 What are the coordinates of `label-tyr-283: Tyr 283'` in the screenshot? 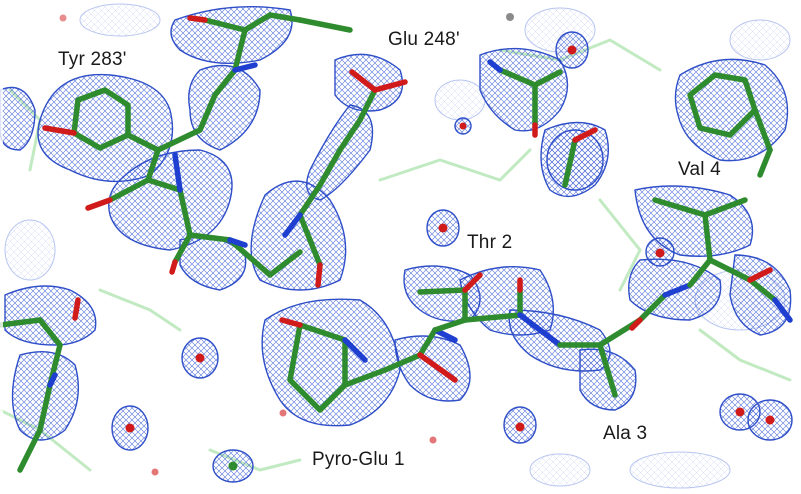 It's located at (92, 59).